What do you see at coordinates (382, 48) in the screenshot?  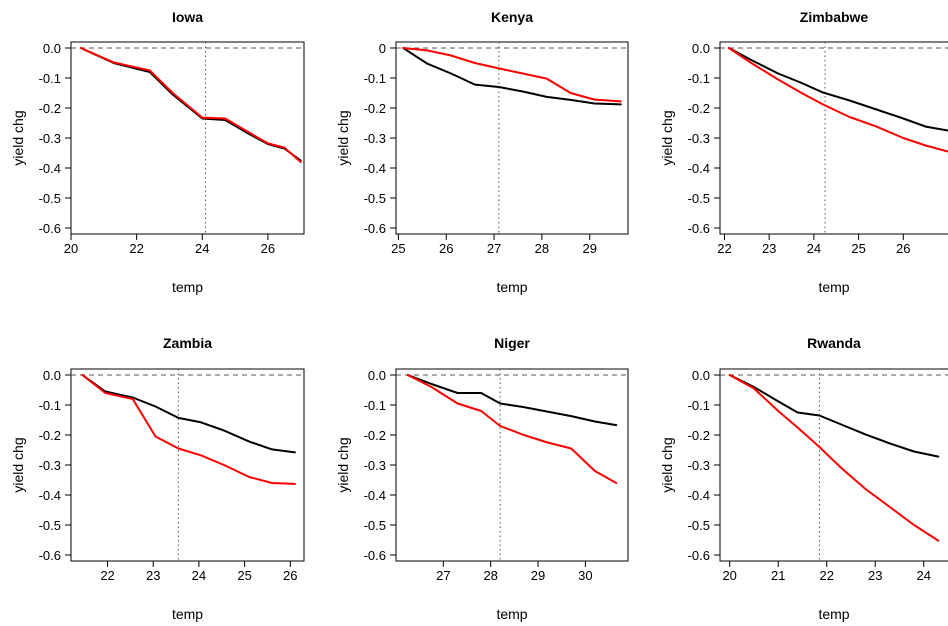 I see `y-tick-label: 0` at bounding box center [382, 48].